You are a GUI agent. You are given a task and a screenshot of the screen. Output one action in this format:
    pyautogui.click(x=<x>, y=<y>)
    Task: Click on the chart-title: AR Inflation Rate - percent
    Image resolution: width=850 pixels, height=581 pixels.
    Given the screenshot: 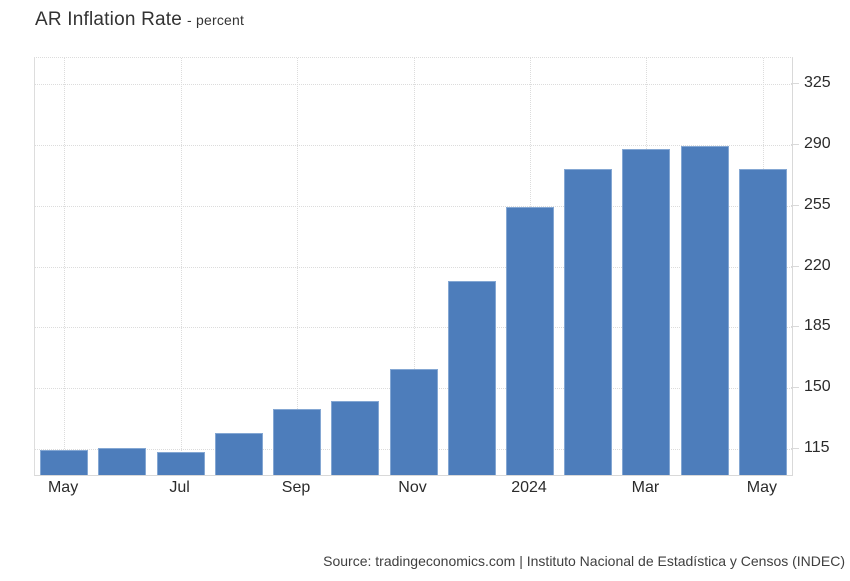 What is the action you would take?
    pyautogui.click(x=139, y=20)
    